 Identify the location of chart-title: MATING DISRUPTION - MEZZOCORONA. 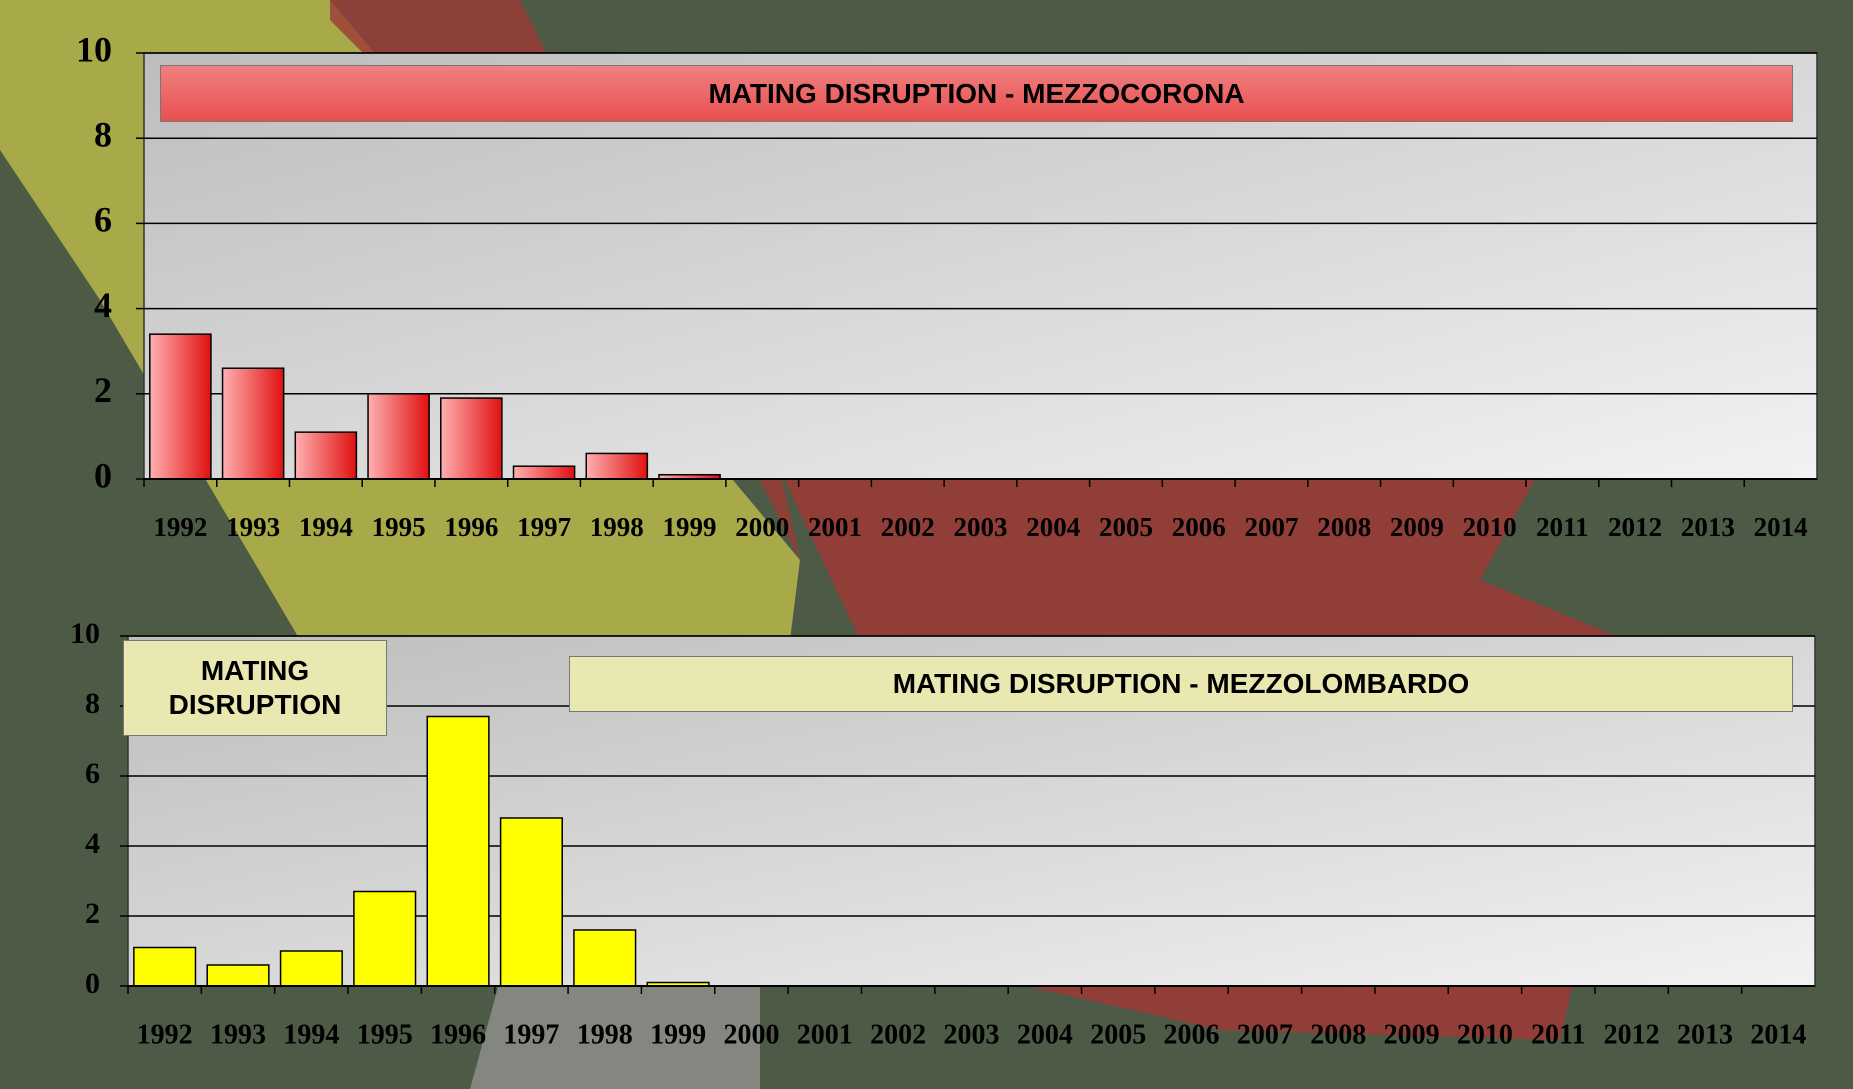
(976, 93).